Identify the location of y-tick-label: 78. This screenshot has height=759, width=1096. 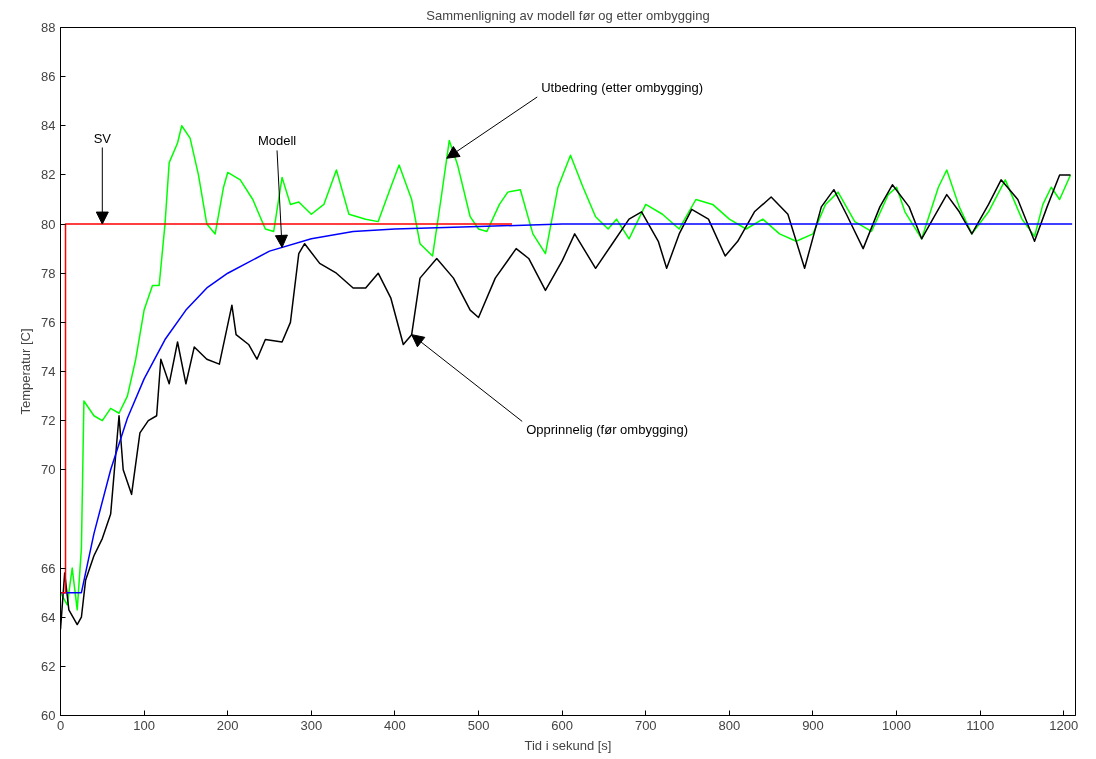
(48, 273).